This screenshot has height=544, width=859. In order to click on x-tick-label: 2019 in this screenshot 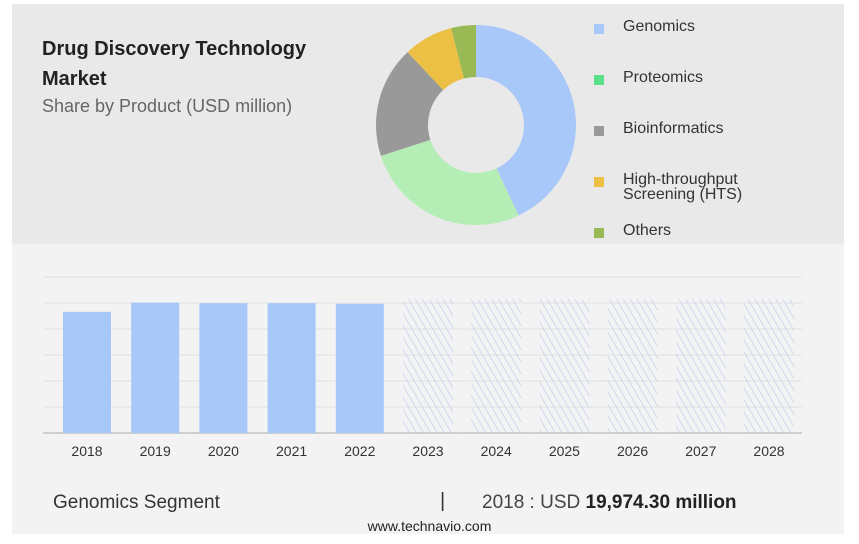, I will do `click(155, 451)`.